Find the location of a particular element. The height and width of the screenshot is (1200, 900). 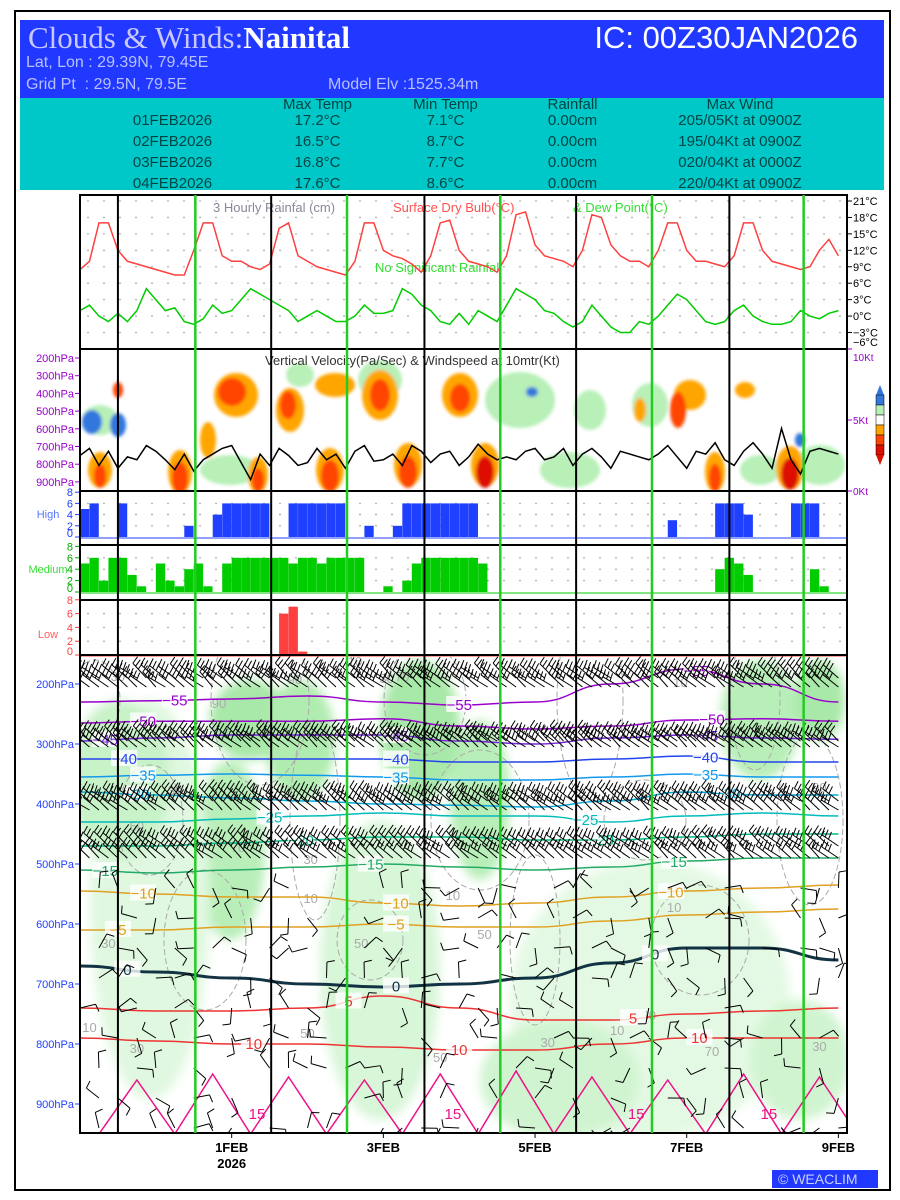

isotherm-label: 10 is located at coordinates (699, 1038).